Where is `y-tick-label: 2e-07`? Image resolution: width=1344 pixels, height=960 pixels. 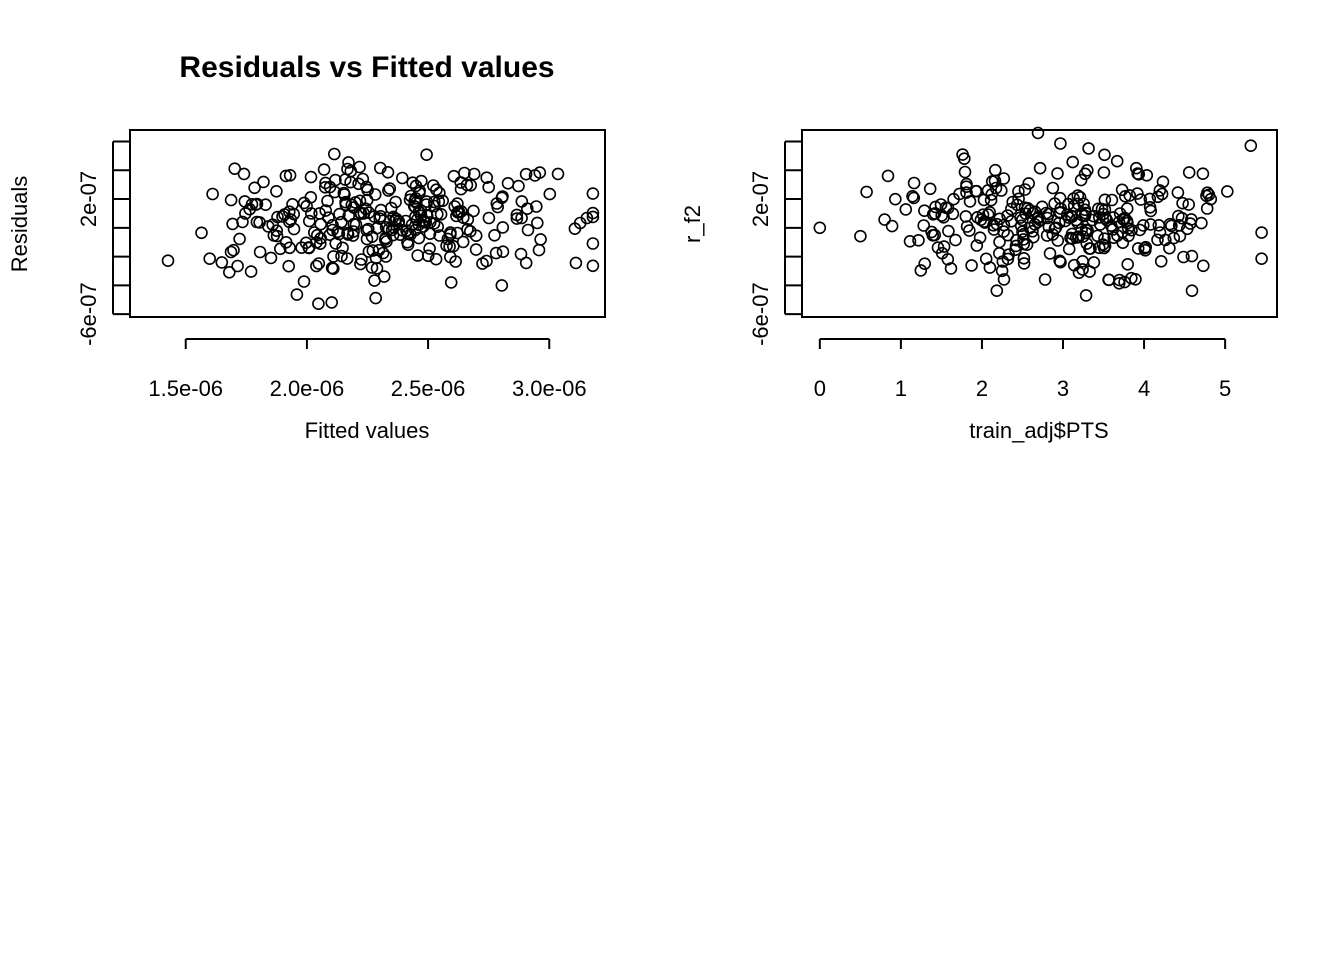
y-tick-label: 2e-07 is located at coordinates (88, 199).